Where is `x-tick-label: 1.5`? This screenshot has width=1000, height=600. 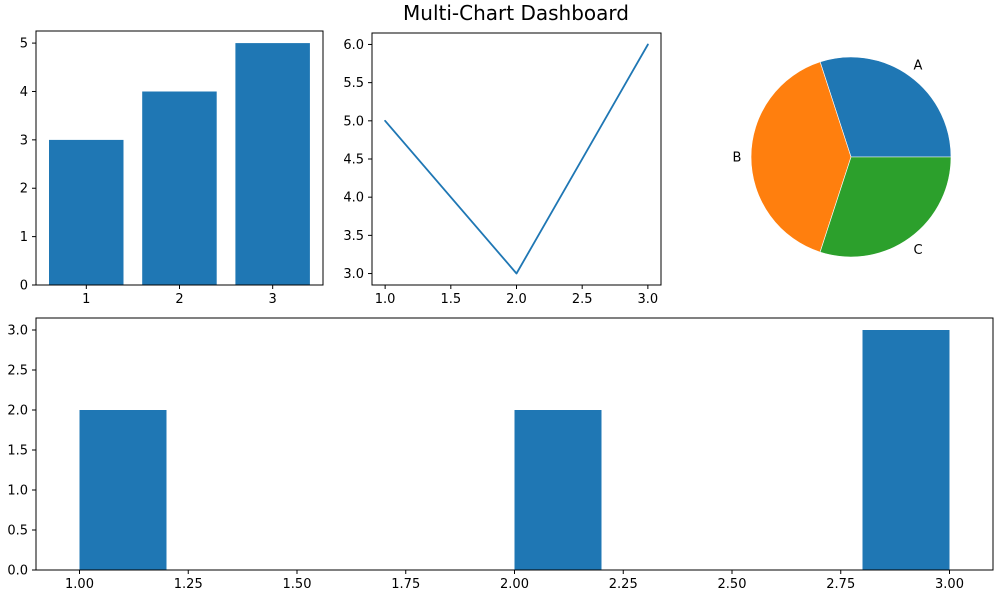
x-tick-label: 1.5 is located at coordinates (450, 299).